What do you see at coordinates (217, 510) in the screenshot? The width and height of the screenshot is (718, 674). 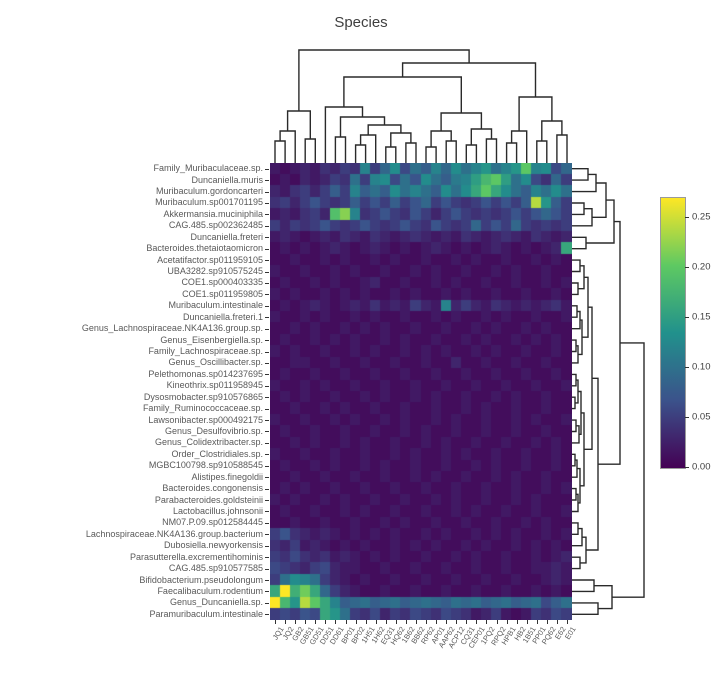 I see `row-label: Lactobacillus.johnsonii` at bounding box center [217, 510].